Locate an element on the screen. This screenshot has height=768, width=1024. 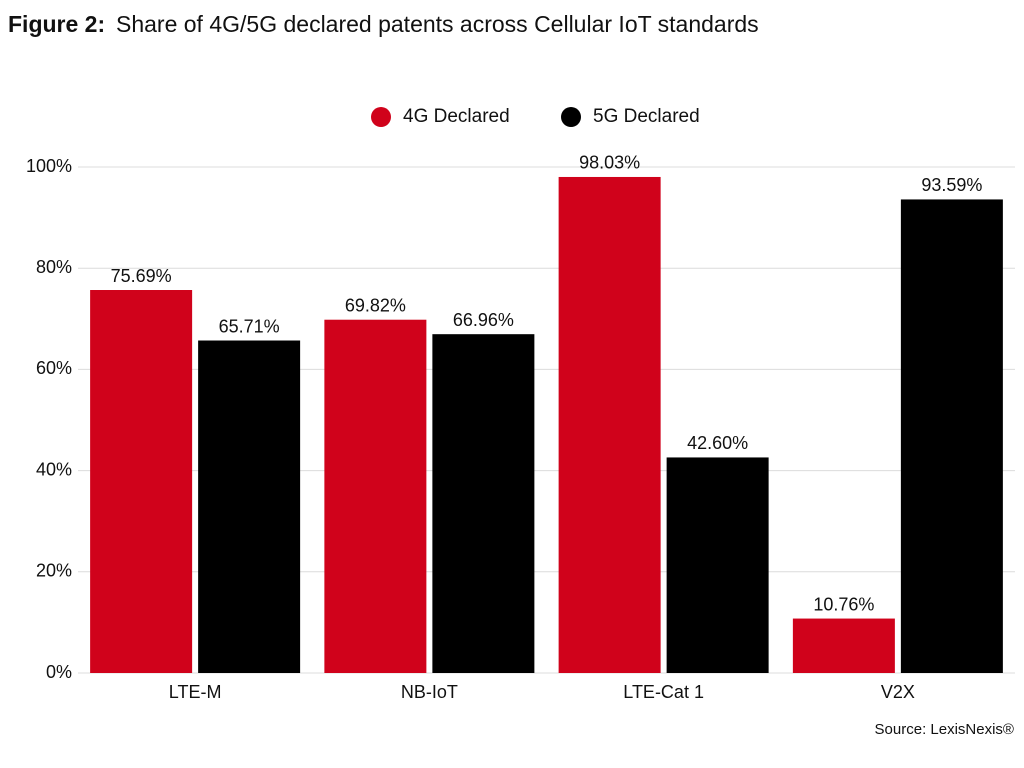
y-tick-label: 20% is located at coordinates (54, 571).